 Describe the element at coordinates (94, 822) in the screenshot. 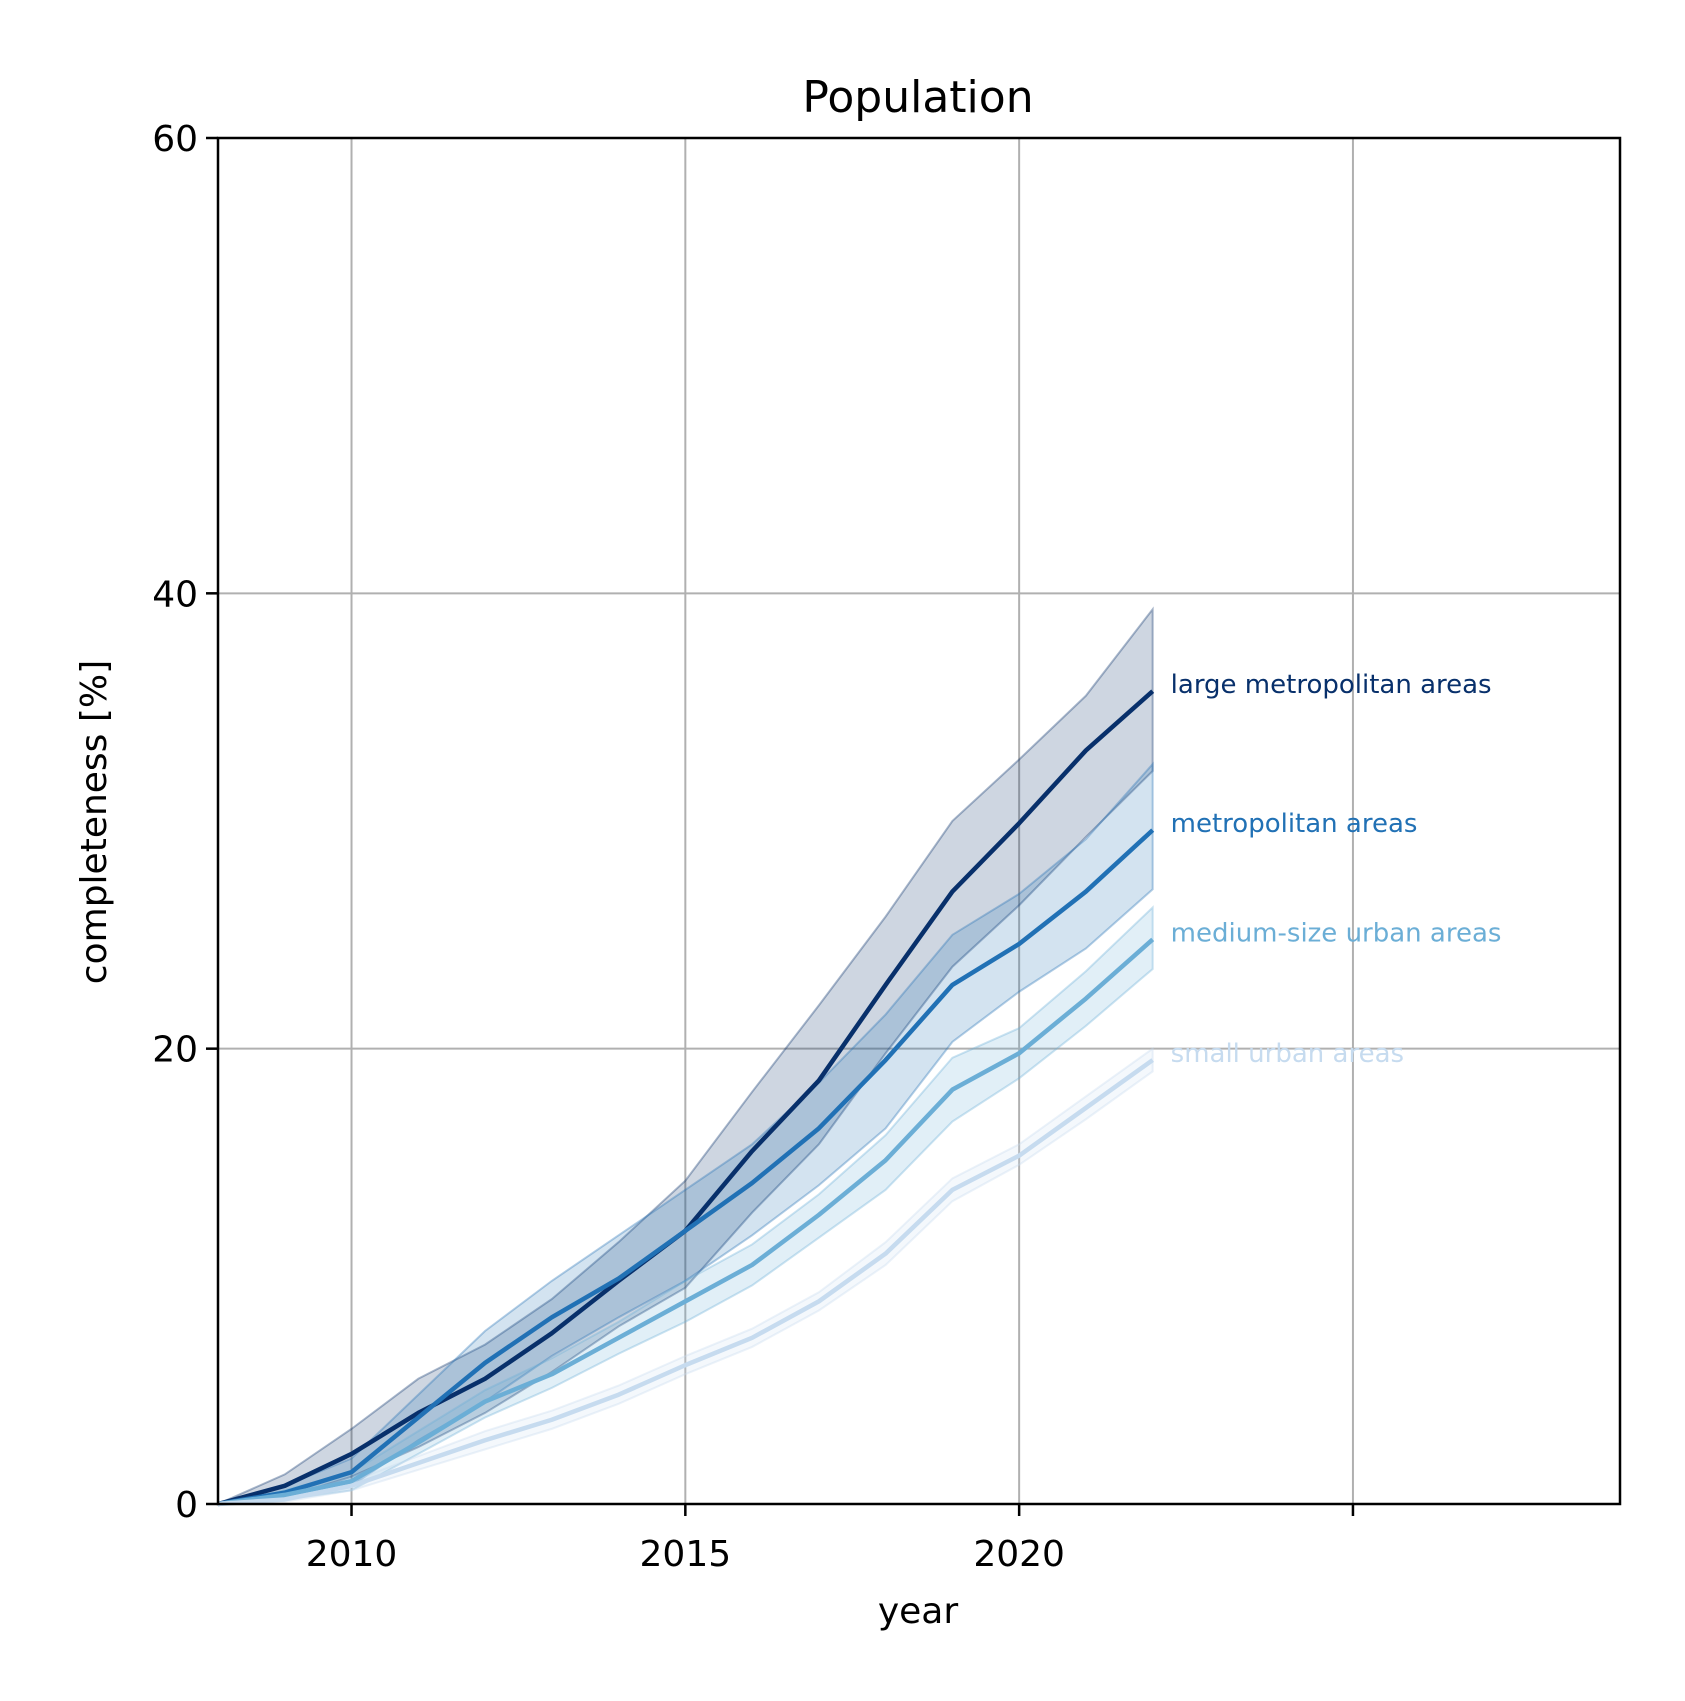

I see `y-axis-label: completeness [%]` at that location.